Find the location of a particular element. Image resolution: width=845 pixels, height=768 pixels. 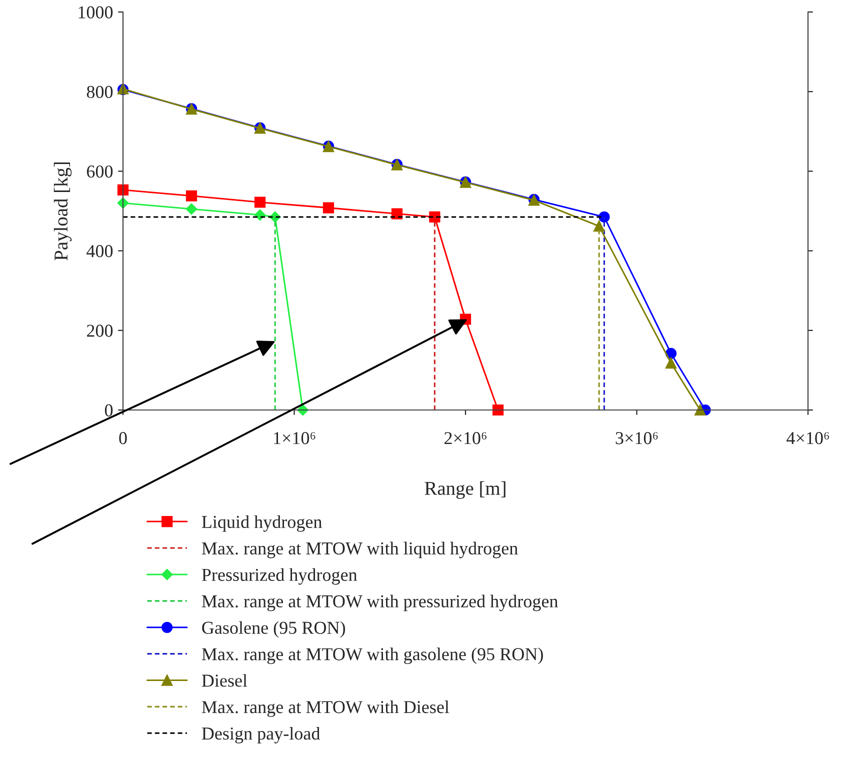

legend-label: Max. range at MTOW with liquid hydrogen is located at coordinates (360, 550).